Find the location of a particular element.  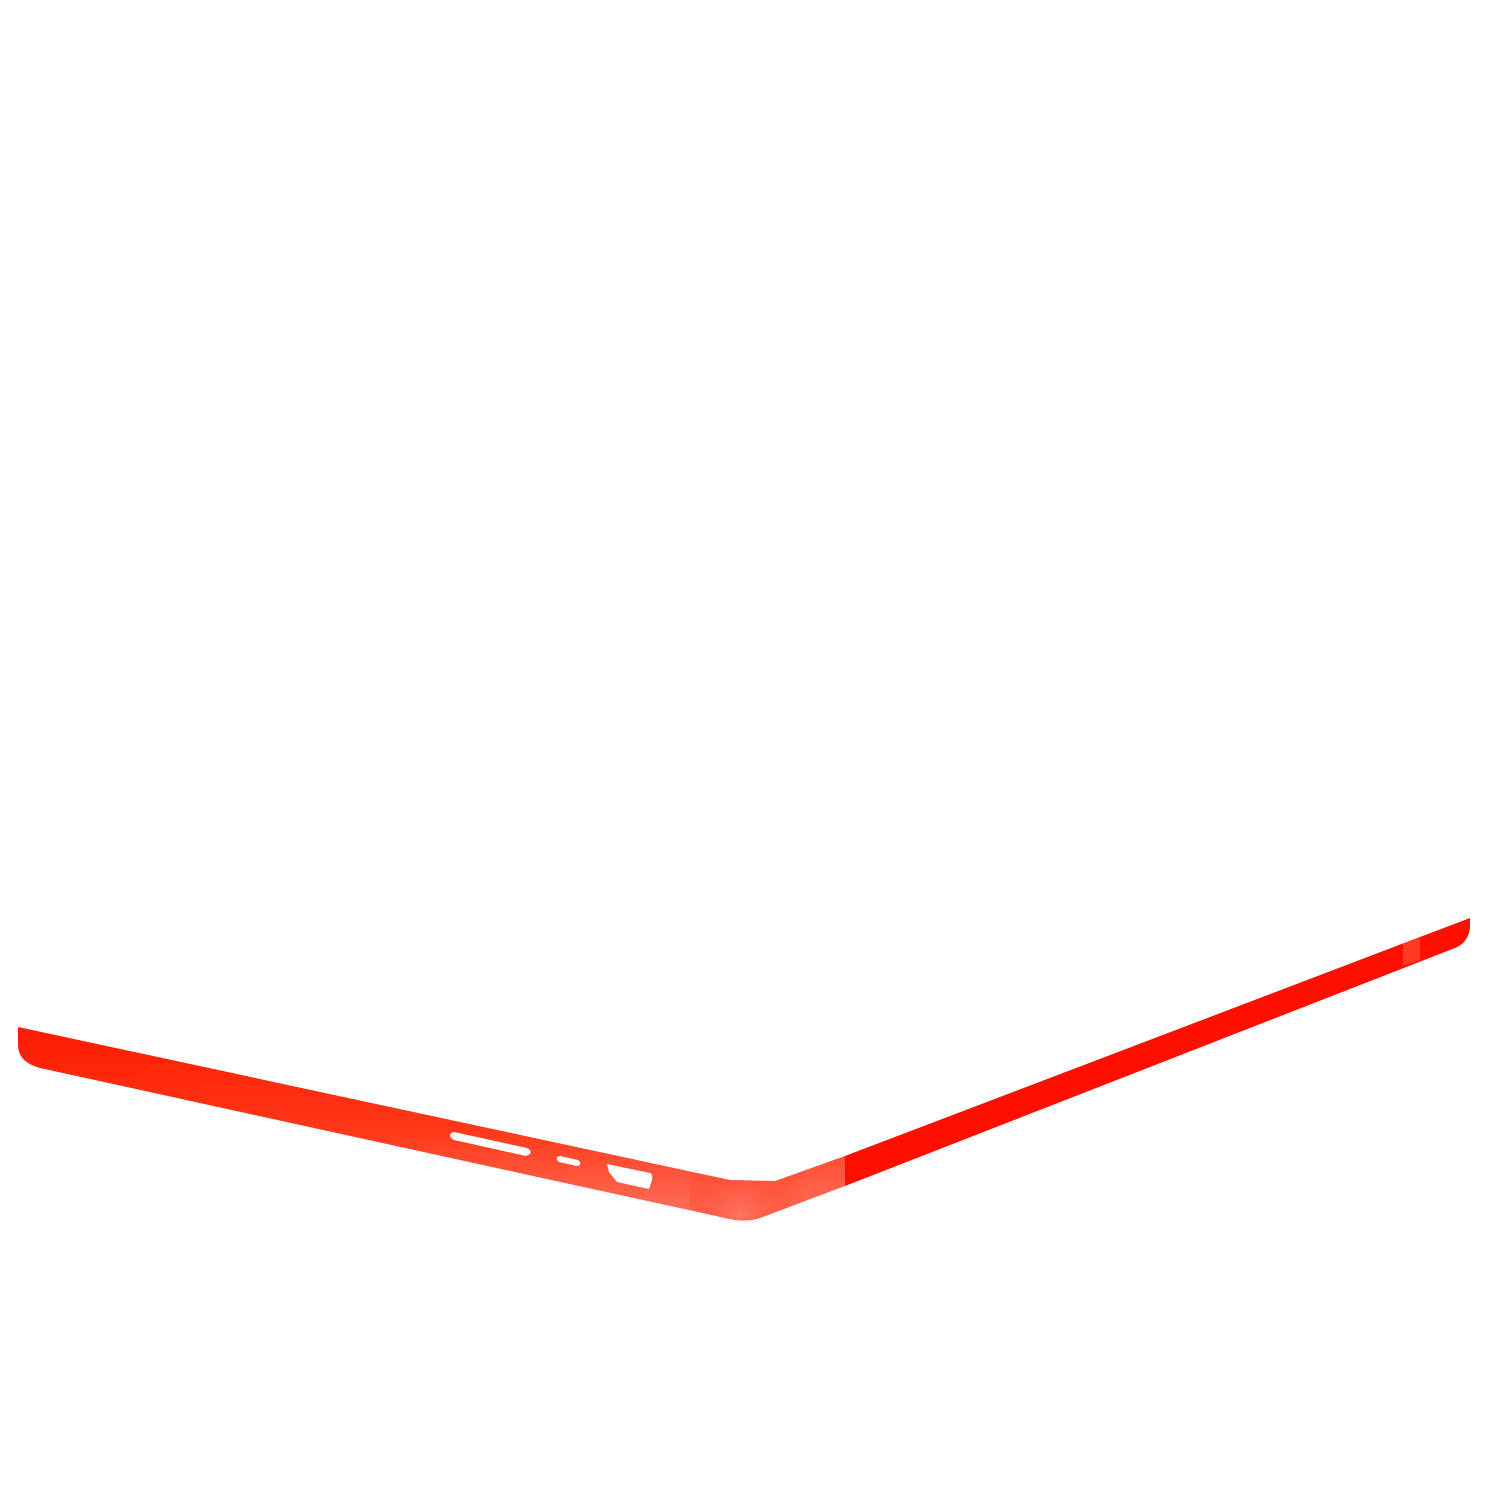

laptop-front-corner-highlight is located at coordinates (767, 1188).